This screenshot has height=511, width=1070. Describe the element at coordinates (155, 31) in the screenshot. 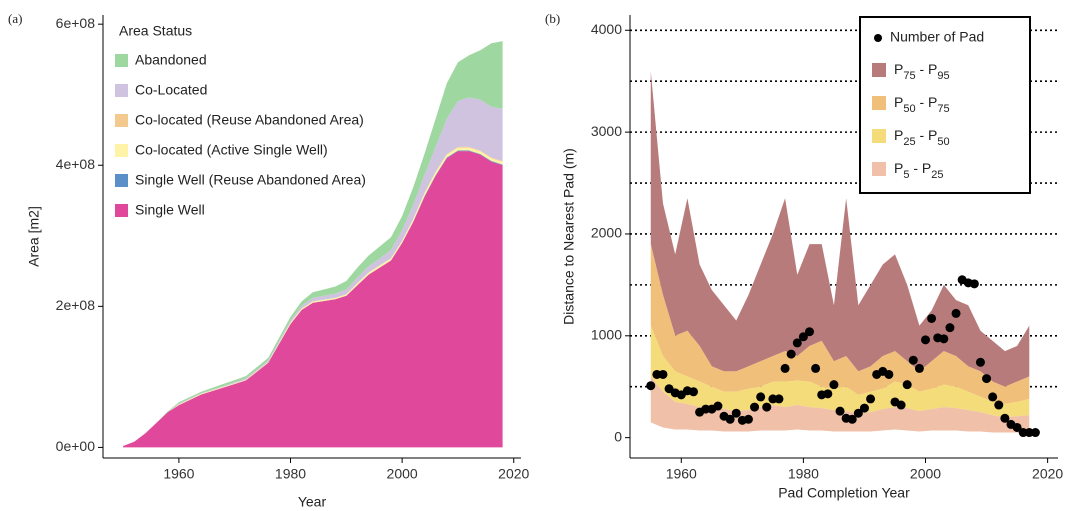

I see `legend-title: Area Status` at that location.